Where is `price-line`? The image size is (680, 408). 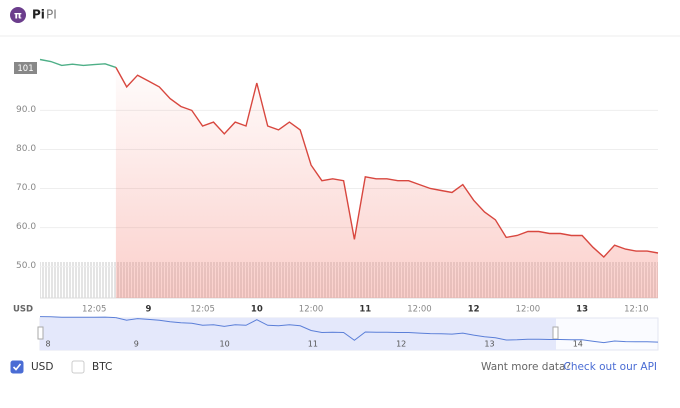 price-line is located at coordinates (78, 63).